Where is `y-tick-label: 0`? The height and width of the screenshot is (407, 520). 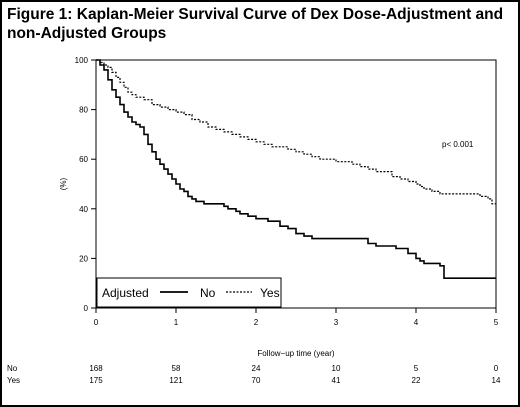 y-tick-label: 0 is located at coordinates (86, 308).